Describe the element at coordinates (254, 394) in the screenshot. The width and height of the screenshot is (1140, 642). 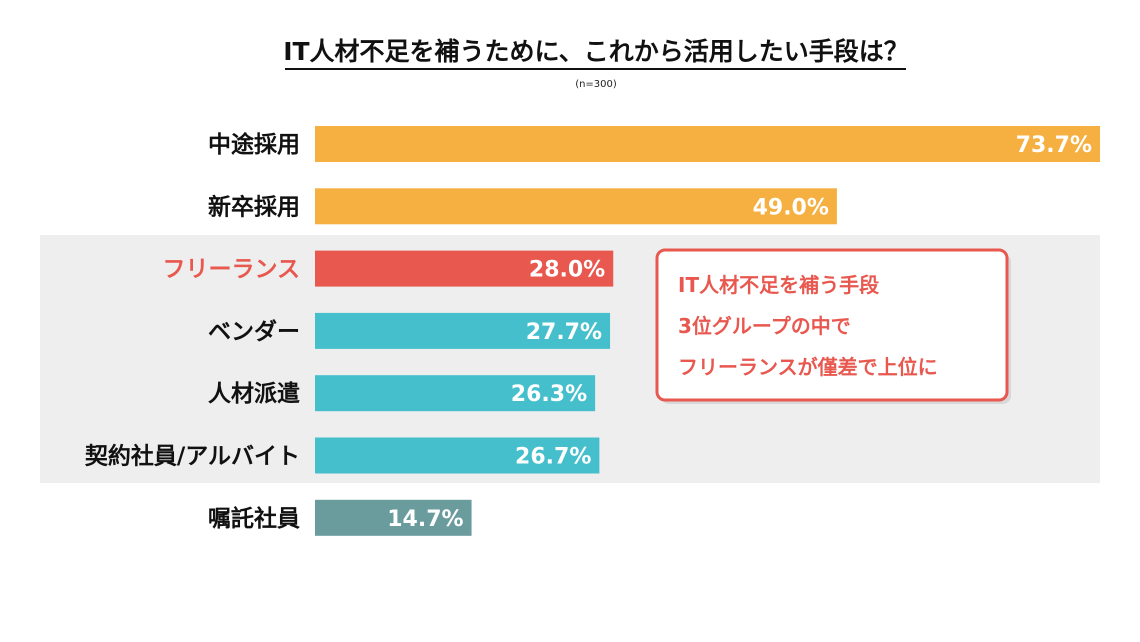
I see `category-label: 人材派遣` at that location.